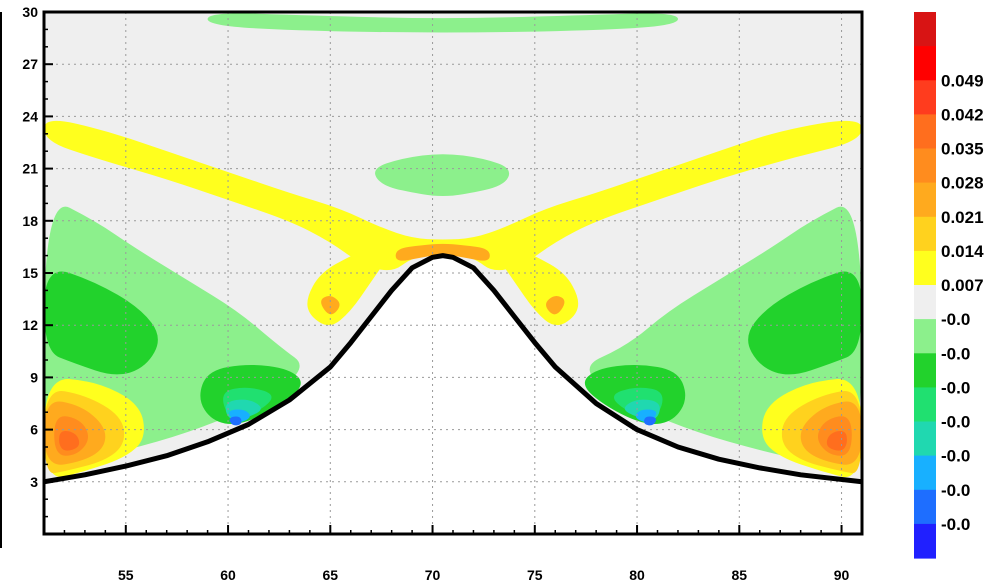  Describe the element at coordinates (30, 221) in the screenshot. I see `y-tick-label: 18` at that location.